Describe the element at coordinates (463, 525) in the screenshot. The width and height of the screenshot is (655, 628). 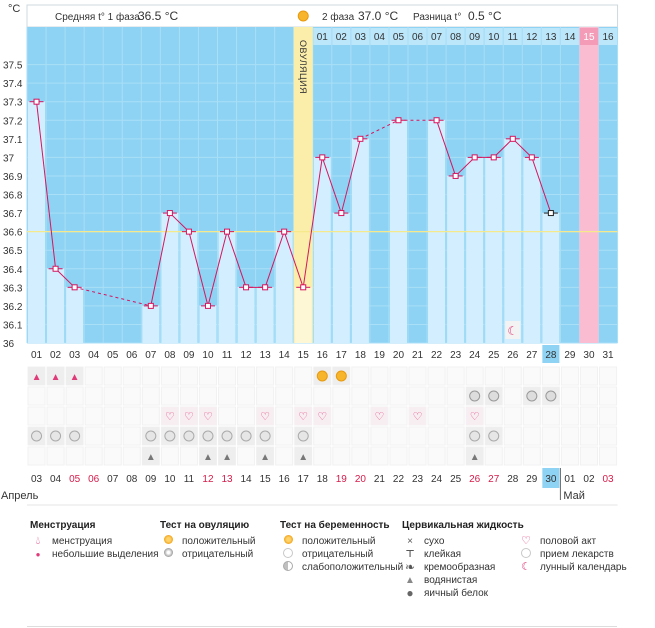
I see `legend-title: Цервикальная жидкость` at that location.